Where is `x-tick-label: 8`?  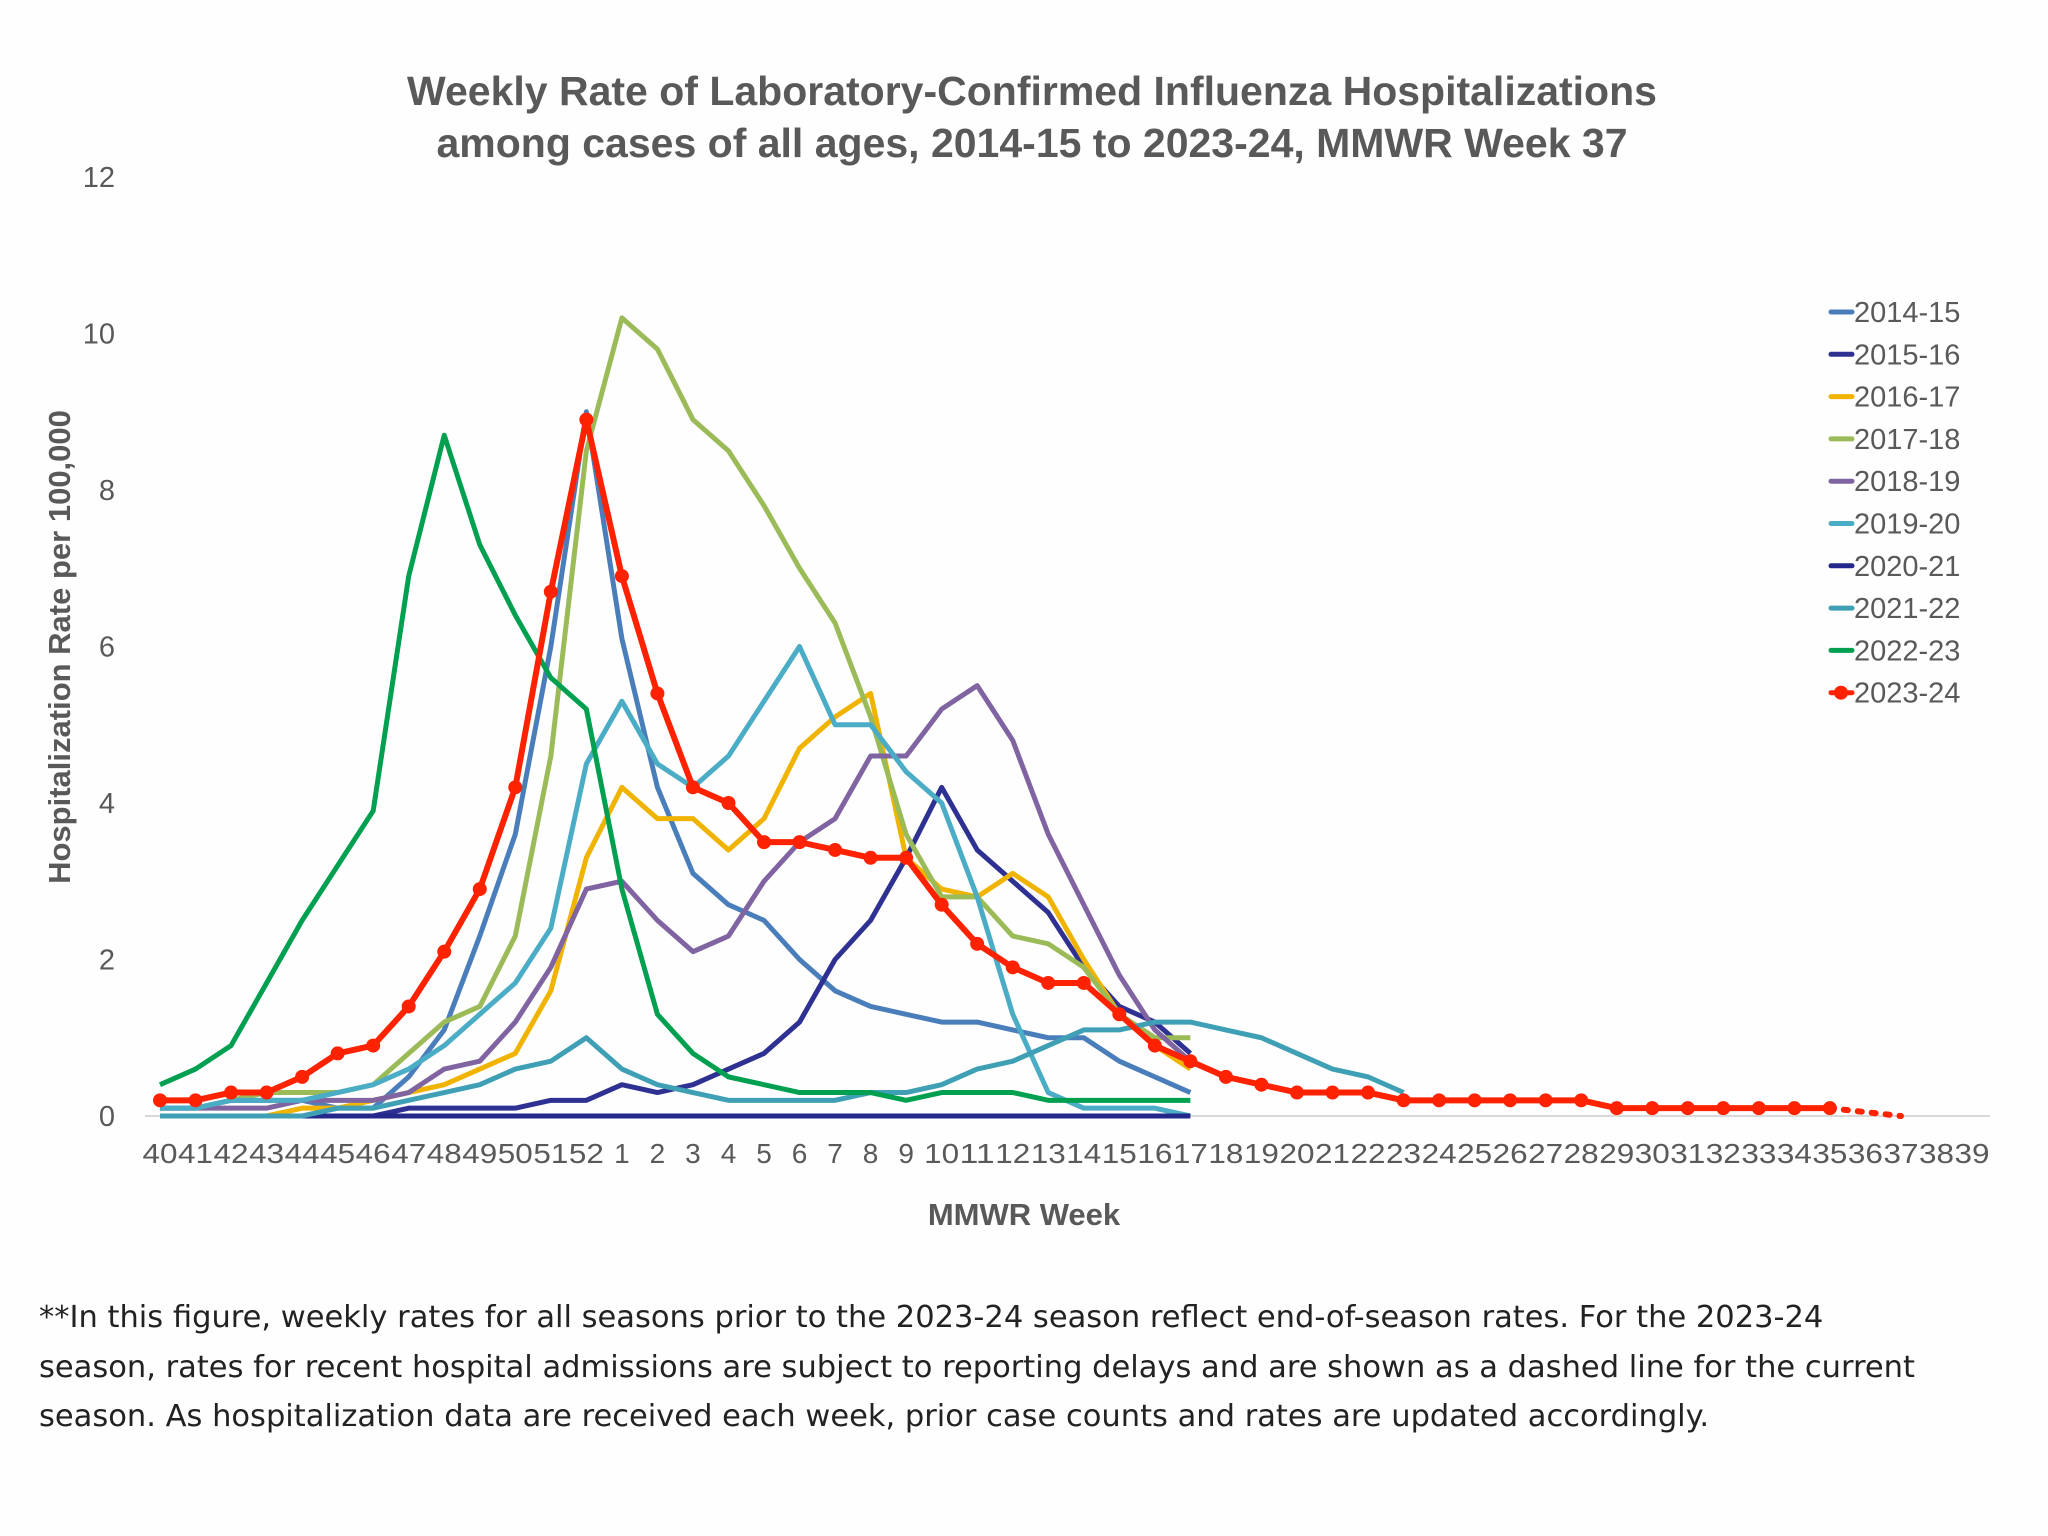
x-tick-label: 8 is located at coordinates (871, 1153).